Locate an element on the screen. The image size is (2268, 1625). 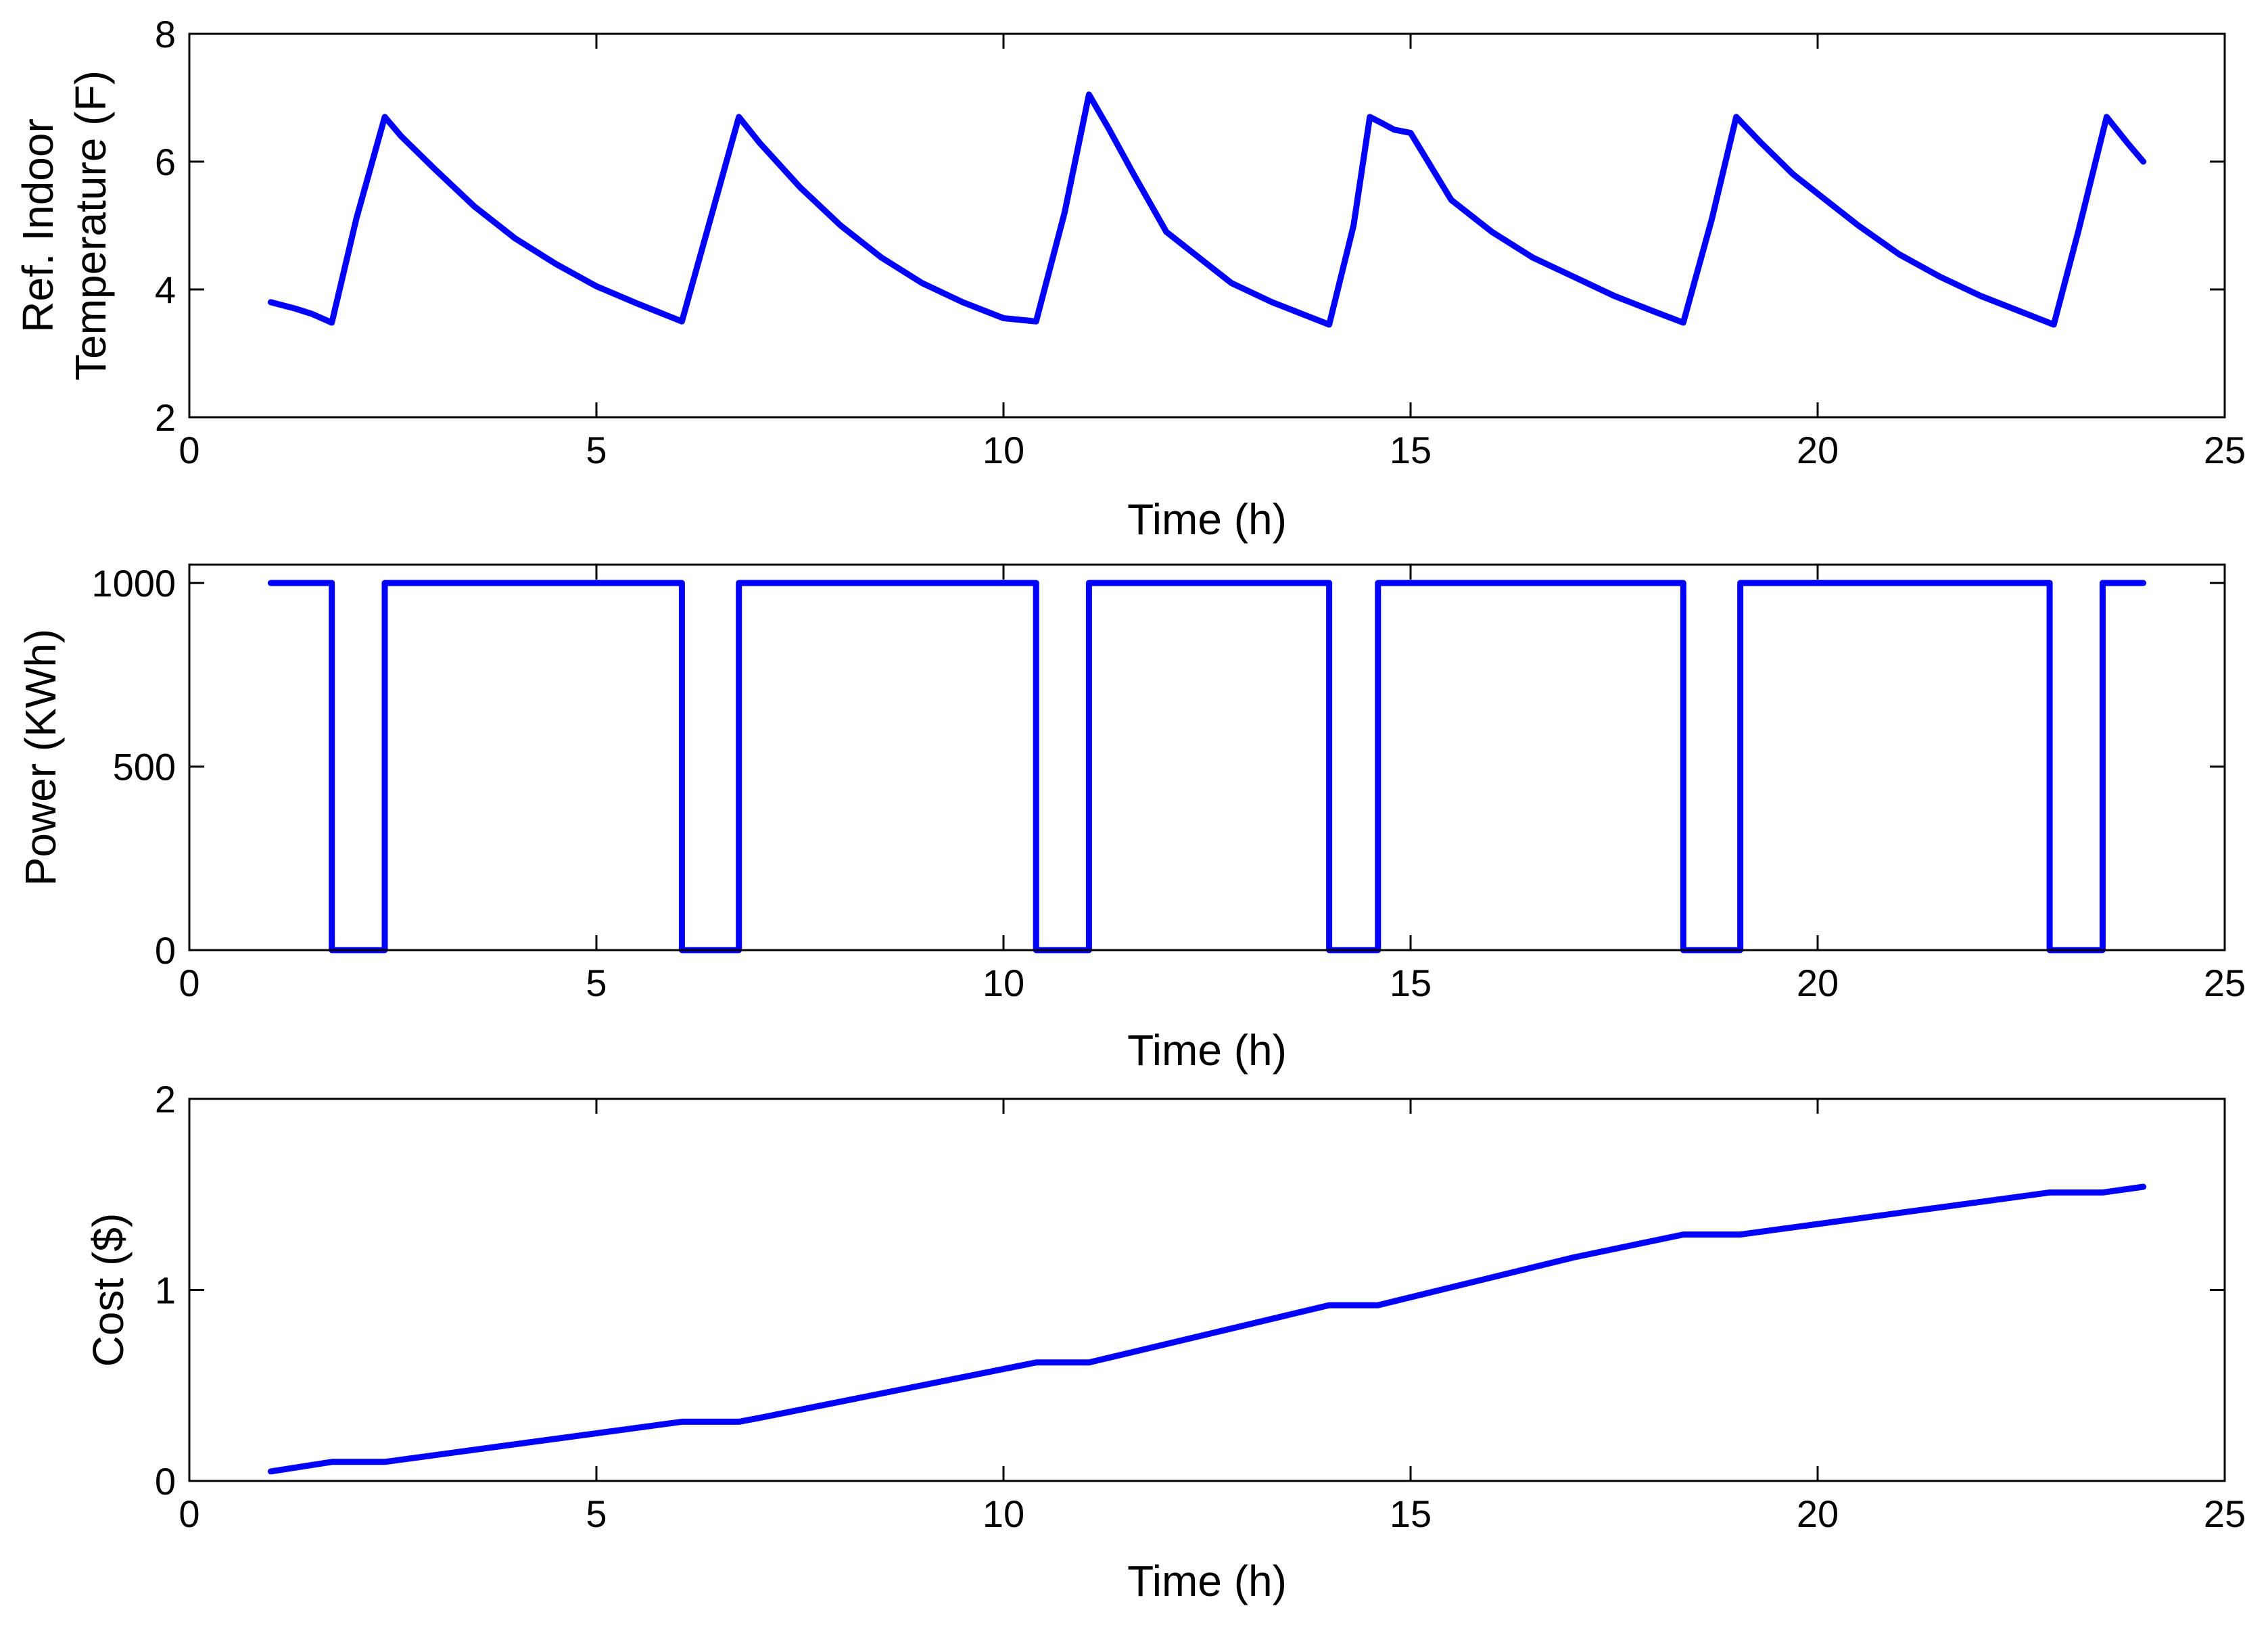
y-axis-label: Power (KWh) is located at coordinates (40, 758).